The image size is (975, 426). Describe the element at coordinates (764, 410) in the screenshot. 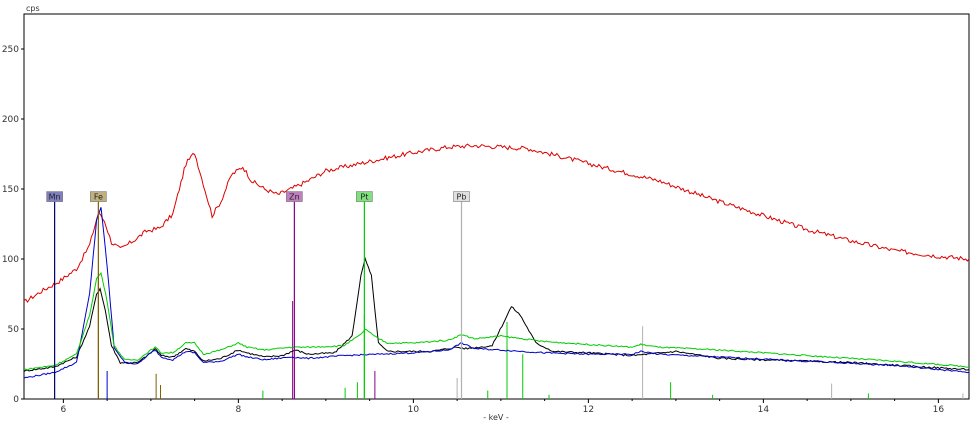

I see `x-tick-label: 14` at that location.